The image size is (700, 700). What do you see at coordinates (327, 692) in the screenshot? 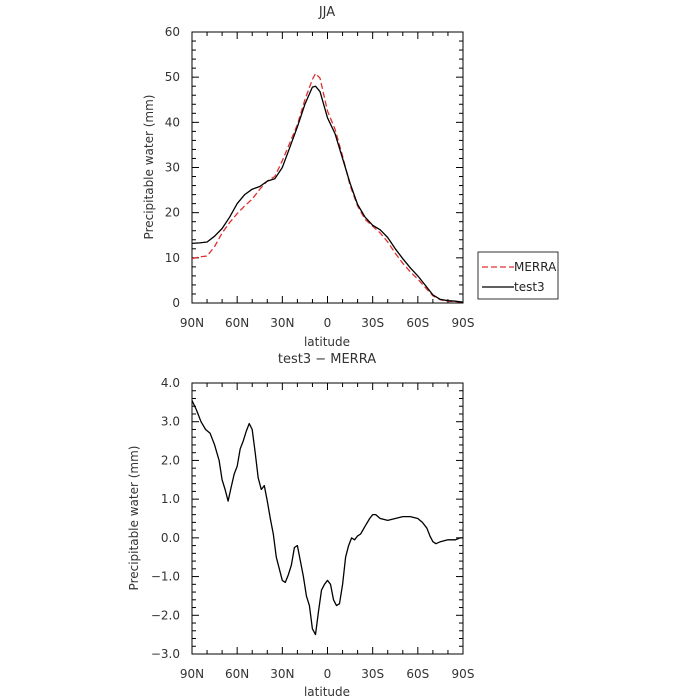
I see `bottom-x-axis-label: latitude` at bounding box center [327, 692].